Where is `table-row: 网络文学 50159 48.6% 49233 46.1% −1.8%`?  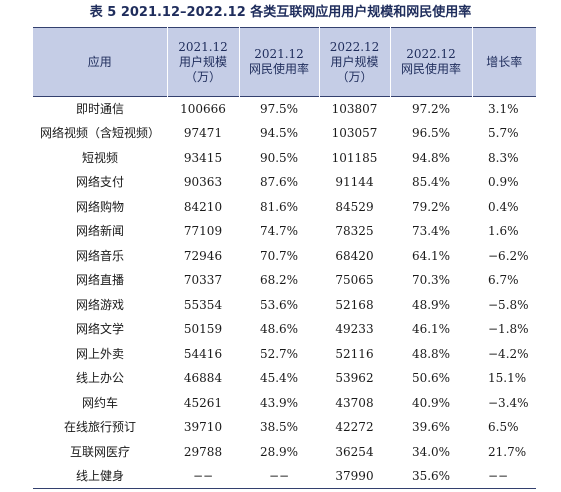 table-row: 网络文学 50159 48.6% 49233 46.1% −1.8% is located at coordinates (284, 329).